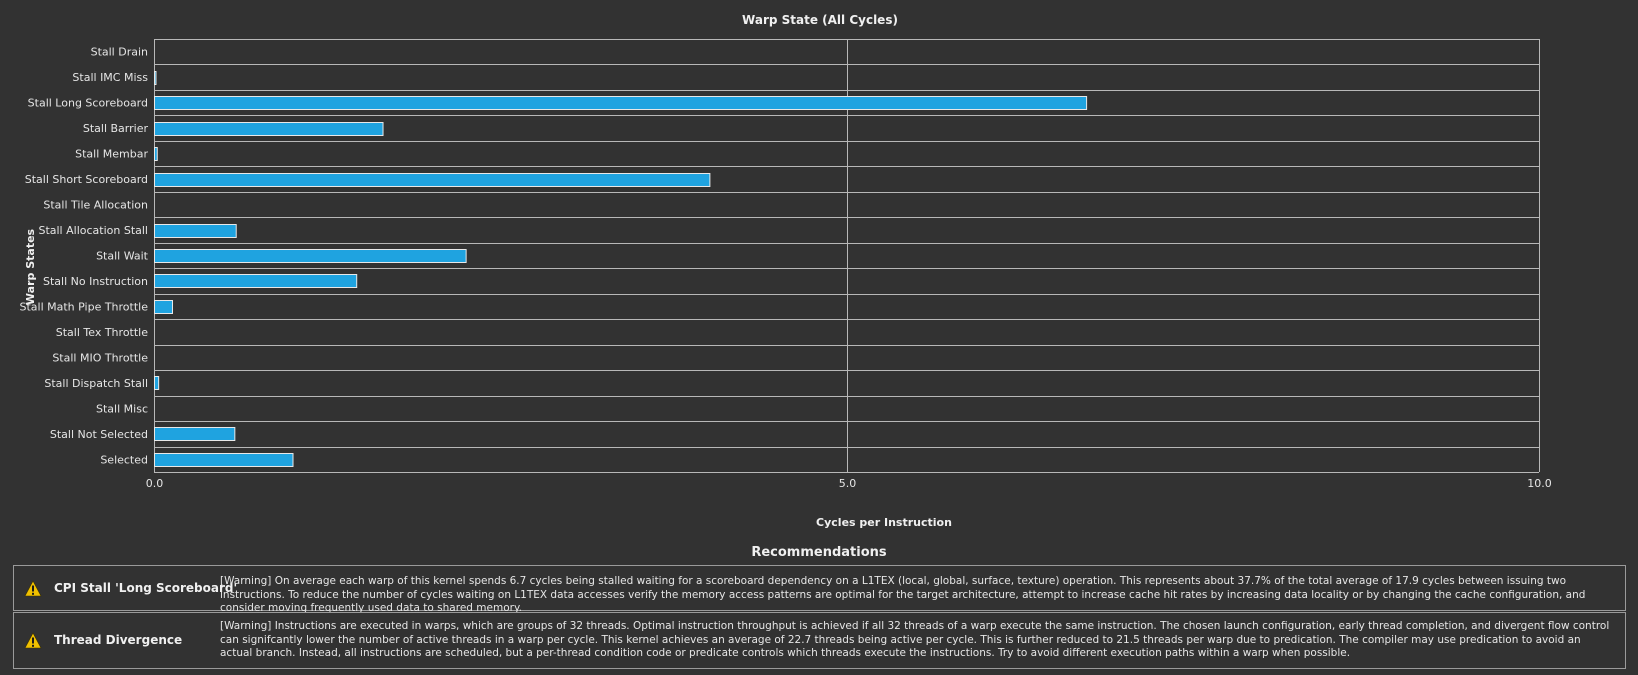 Image resolution: width=1638 pixels, height=675 pixels. I want to click on category-label: Stall Drain, so click(119, 52).